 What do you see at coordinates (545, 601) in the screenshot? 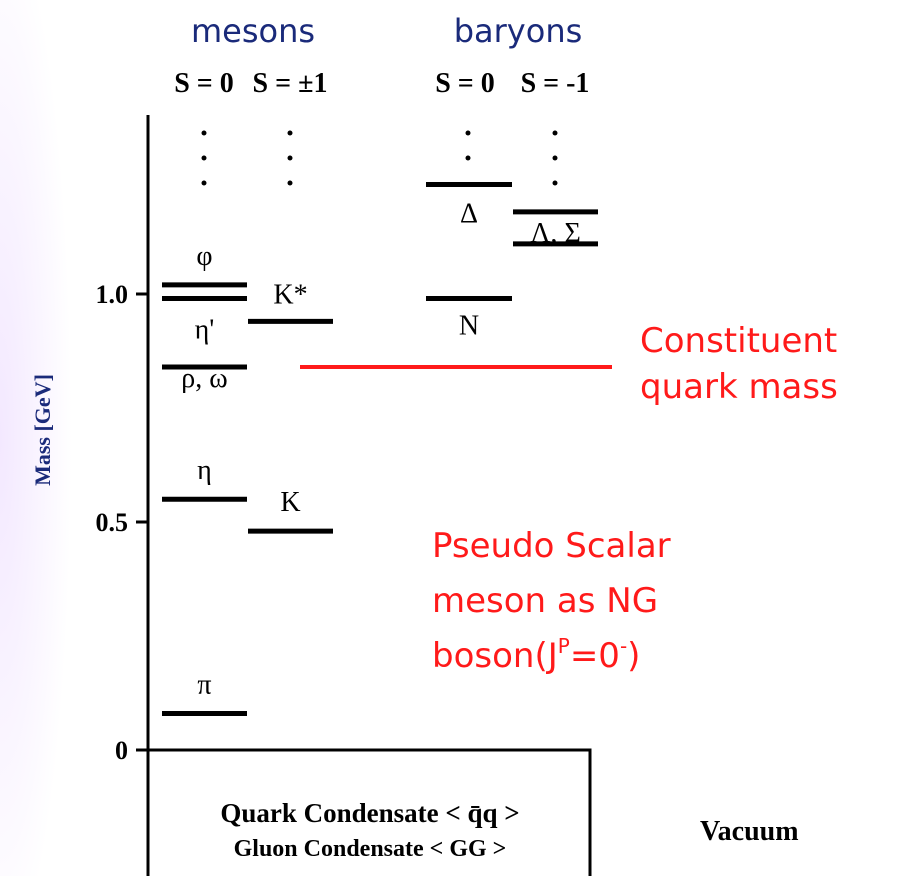
I see `ng-text: meson as NG` at bounding box center [545, 601].